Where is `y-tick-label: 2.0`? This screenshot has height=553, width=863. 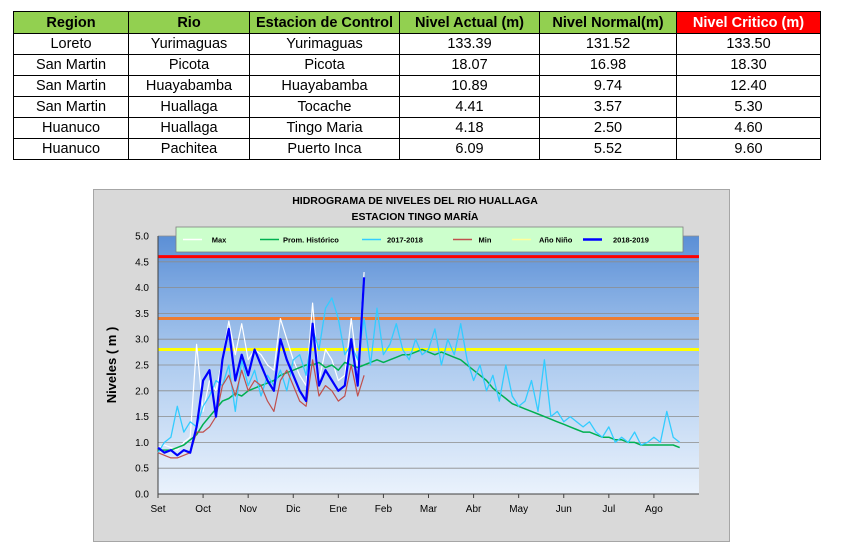
y-tick-label: 2.0 is located at coordinates (142, 391).